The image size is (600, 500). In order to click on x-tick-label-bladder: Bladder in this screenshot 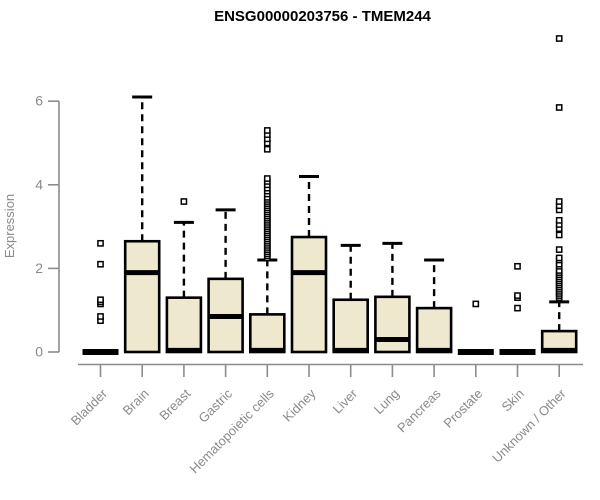, I will do `click(89, 406)`.